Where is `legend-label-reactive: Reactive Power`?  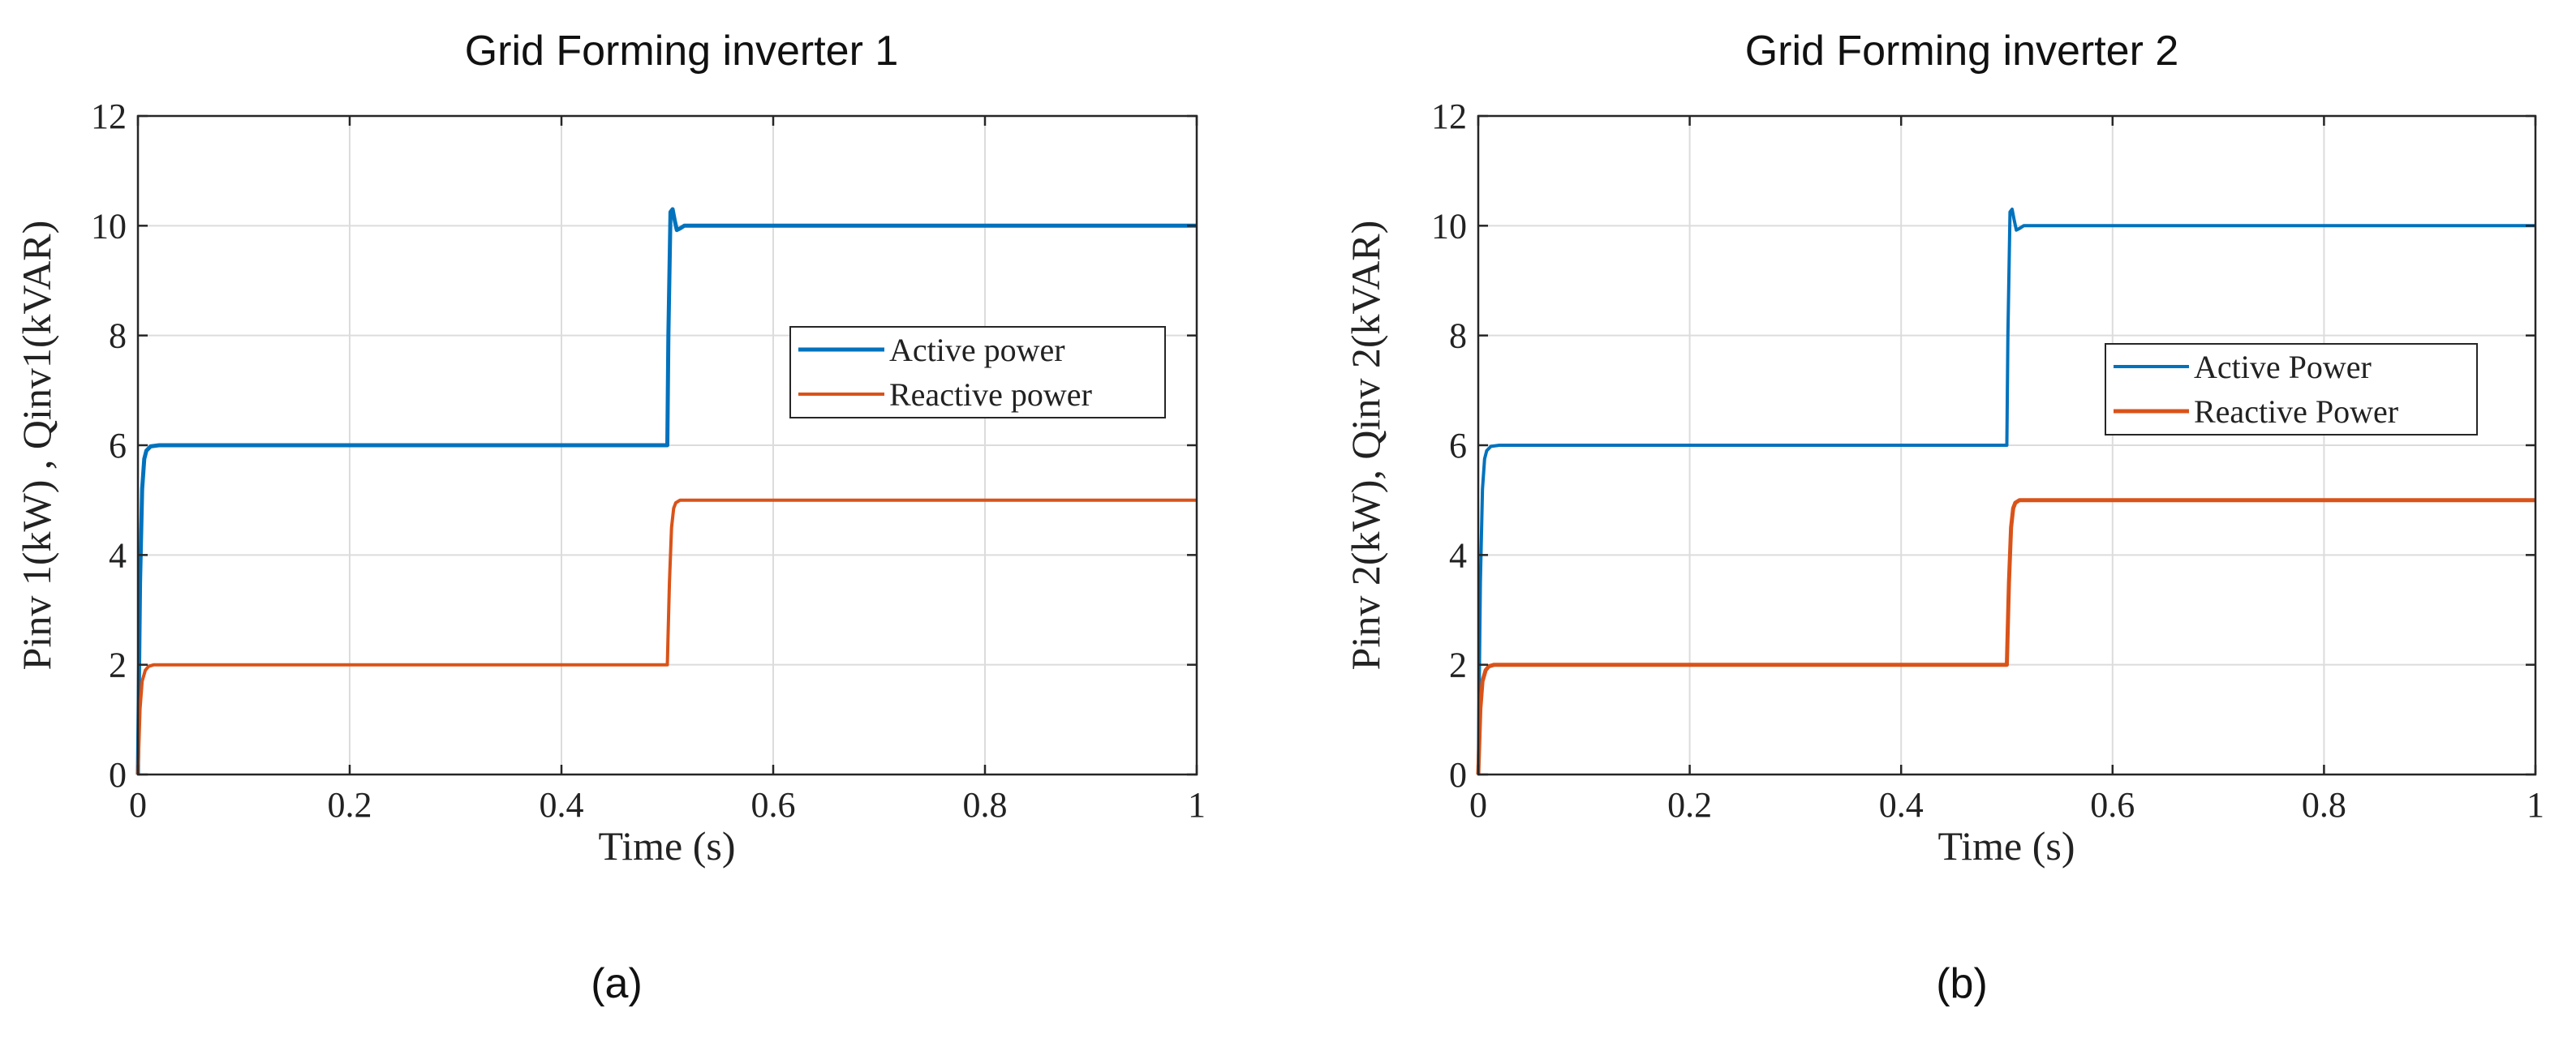
legend-label-reactive: Reactive Power is located at coordinates (2296, 411).